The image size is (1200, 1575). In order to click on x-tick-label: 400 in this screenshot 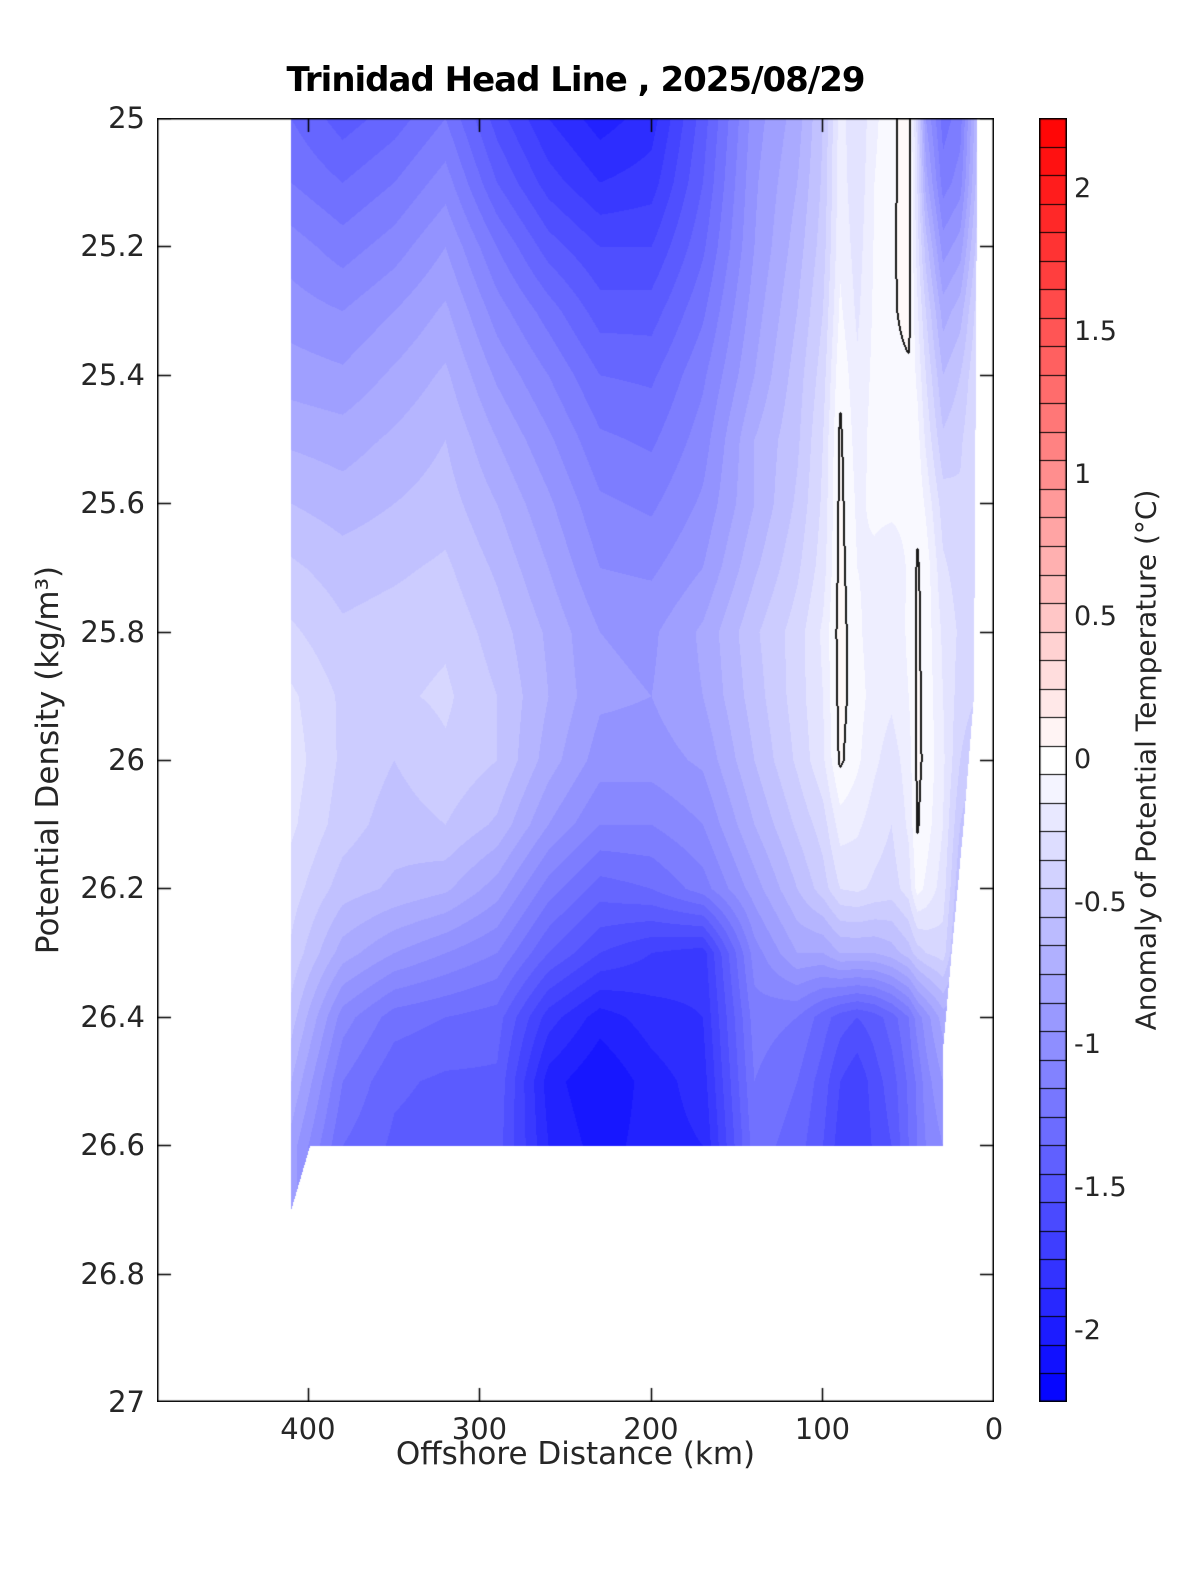, I will do `click(308, 1429)`.